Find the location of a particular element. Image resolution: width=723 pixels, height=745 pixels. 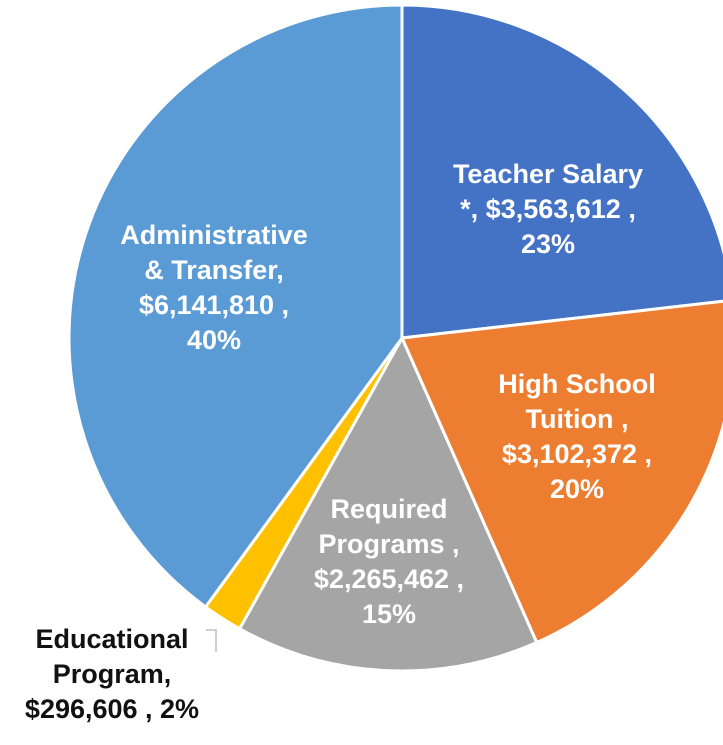

leader-line-educational-program is located at coordinates (211, 640).